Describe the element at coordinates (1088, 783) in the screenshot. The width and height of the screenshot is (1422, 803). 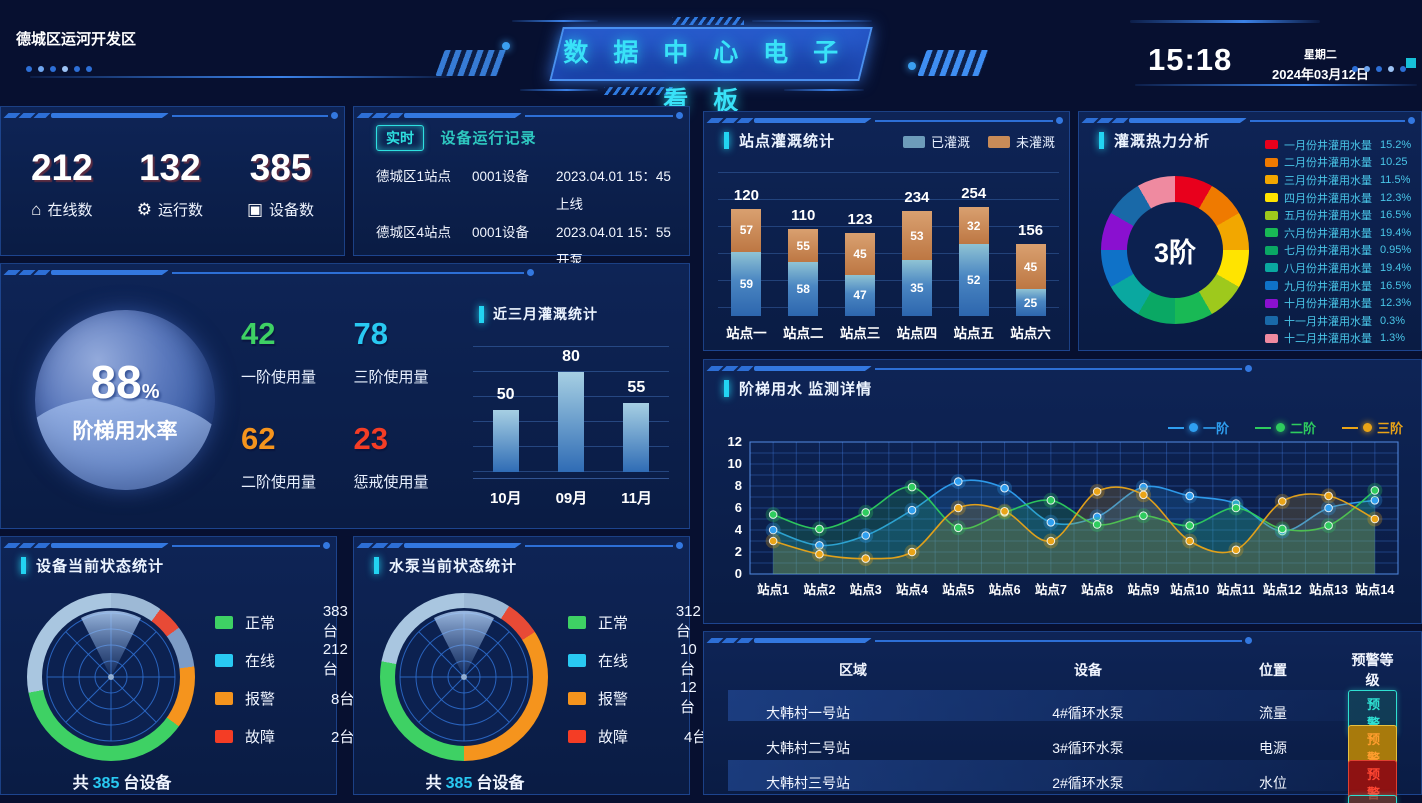
I see `cell-device: 2#循环水泵` at that location.